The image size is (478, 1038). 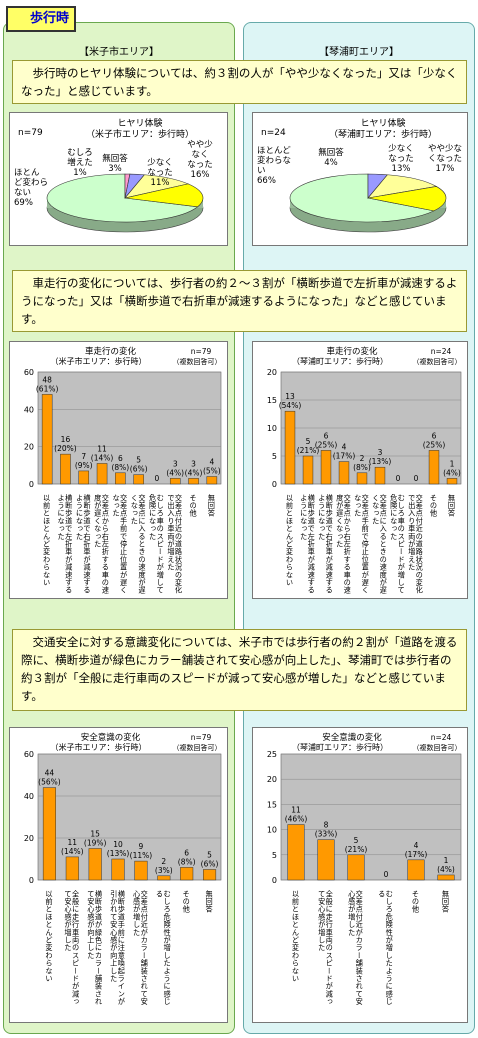 I want to click on data-label-pct: (5%), so click(x=212, y=471).